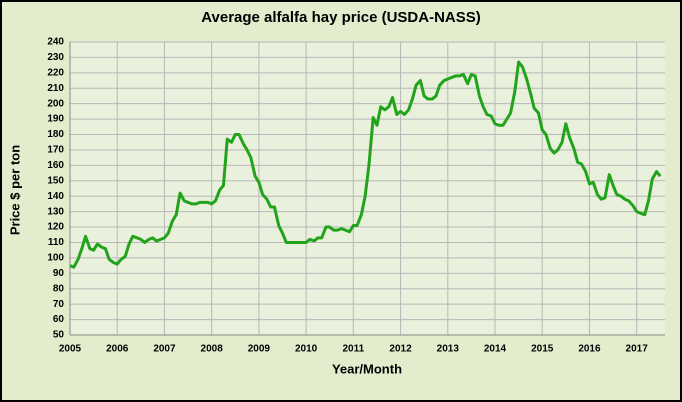 The width and height of the screenshot is (682, 402). I want to click on x-tick-label: 2005, so click(70, 349).